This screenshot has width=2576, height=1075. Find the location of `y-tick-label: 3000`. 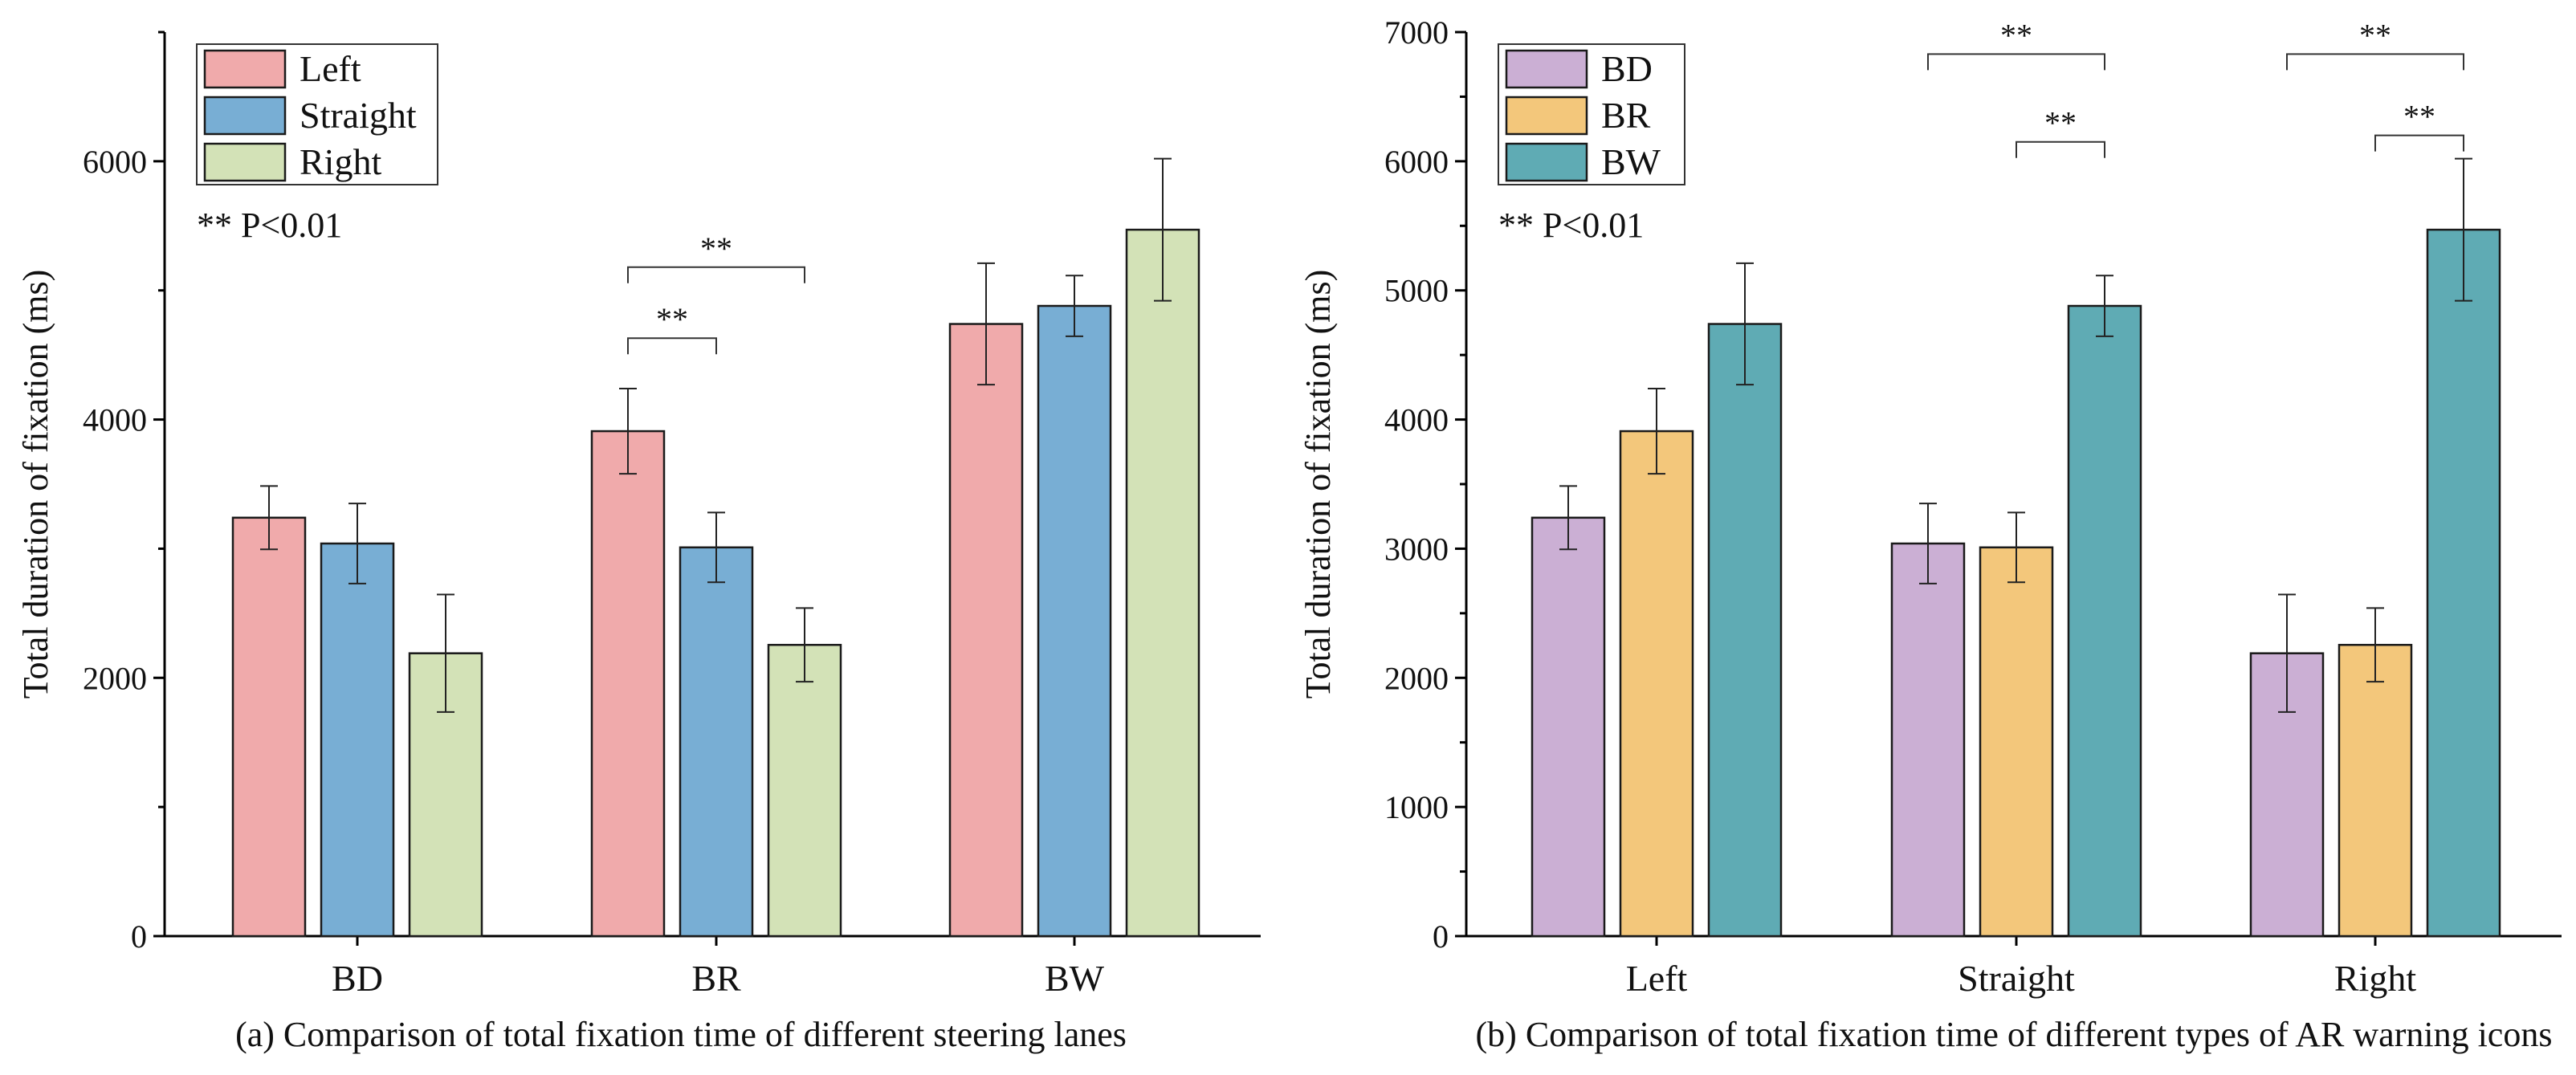

y-tick-label: 3000 is located at coordinates (1416, 549).